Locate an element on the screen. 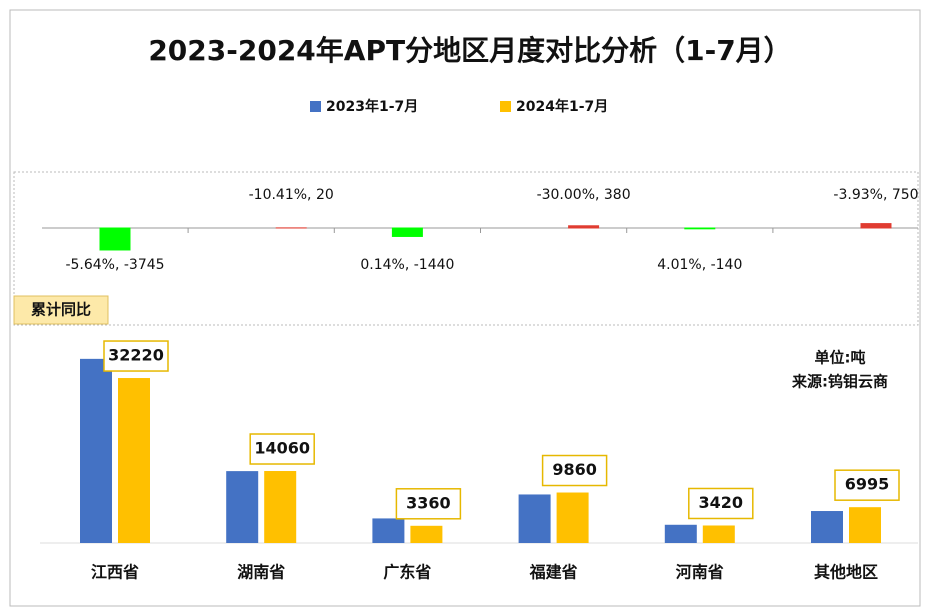  annotation: 来源:钨钼云商 is located at coordinates (839, 382).